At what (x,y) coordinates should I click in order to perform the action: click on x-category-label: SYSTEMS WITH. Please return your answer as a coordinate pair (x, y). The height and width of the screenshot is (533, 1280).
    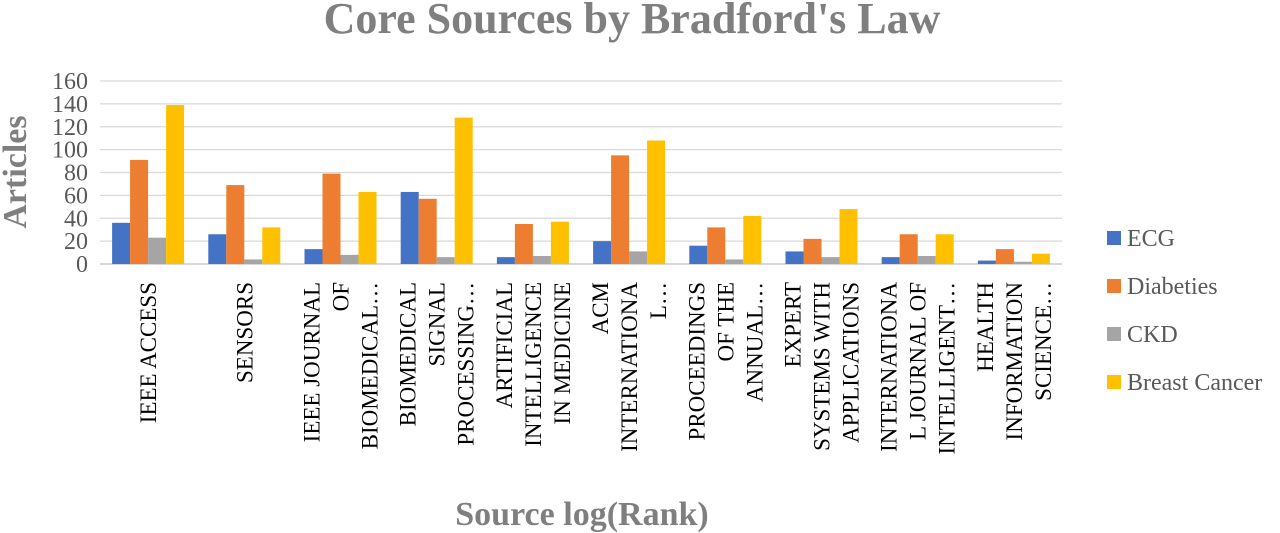
    Looking at the image, I should click on (822, 366).